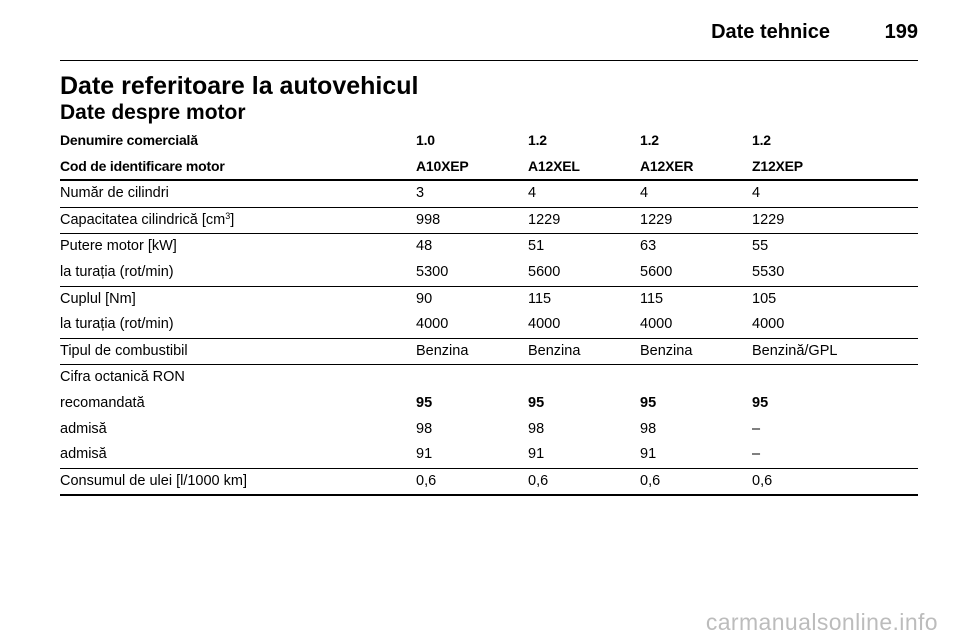 This screenshot has height=642, width=960. I want to click on table-header-cell: Z12XEP, so click(835, 167).